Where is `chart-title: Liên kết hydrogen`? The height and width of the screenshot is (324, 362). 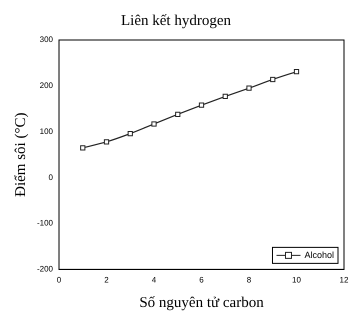 chart-title: Liên kết hydrogen is located at coordinates (176, 20).